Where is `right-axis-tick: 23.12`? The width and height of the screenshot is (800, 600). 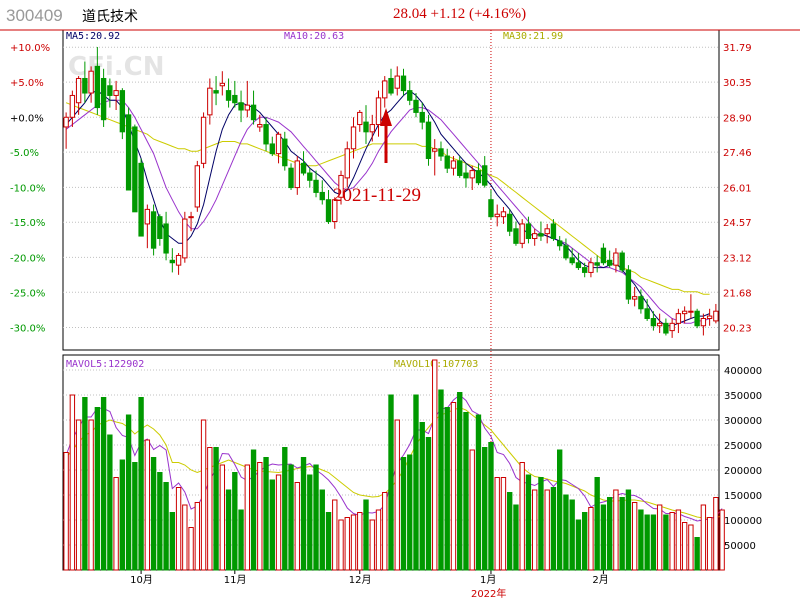 right-axis-tick: 23.12 is located at coordinates (737, 258).